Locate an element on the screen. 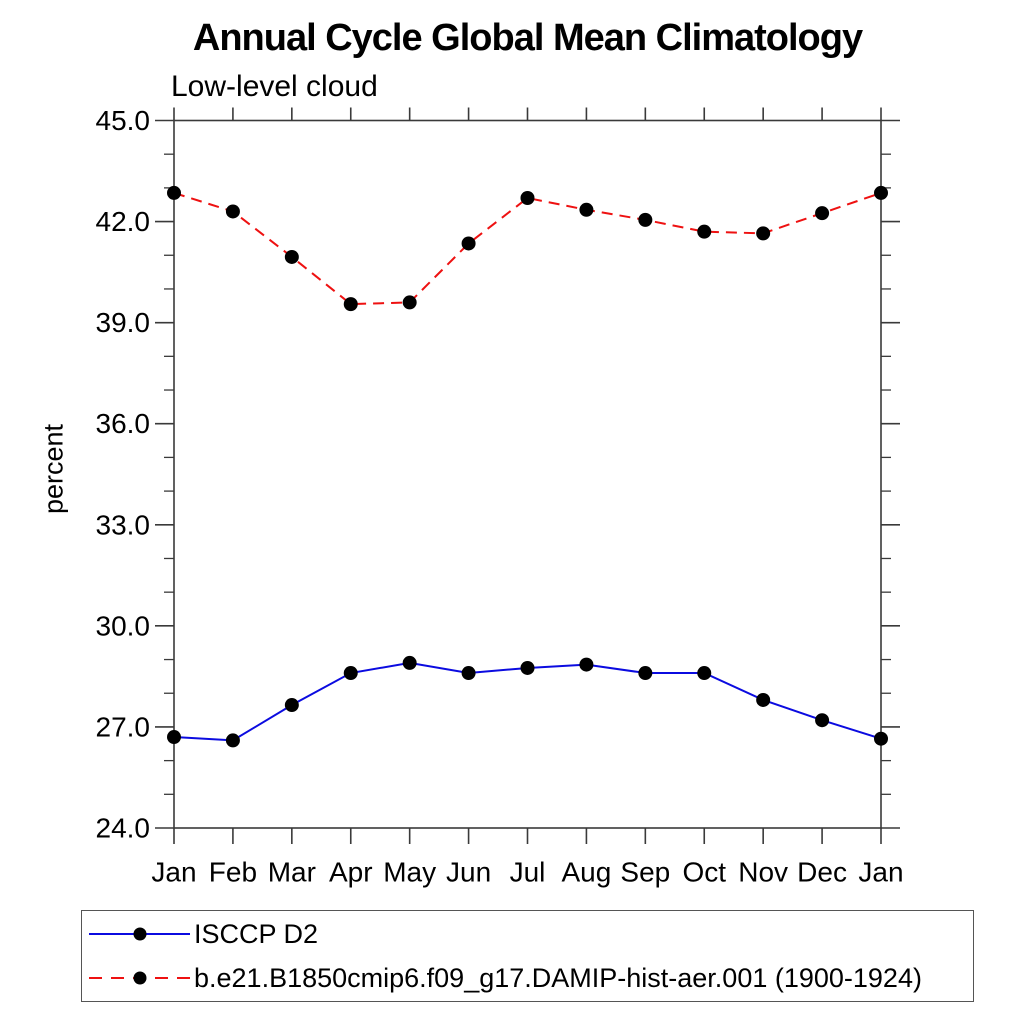 Image resolution: width=1024 pixels, height=1024 pixels. y-tick-label: 24.0 is located at coordinates (123, 828).